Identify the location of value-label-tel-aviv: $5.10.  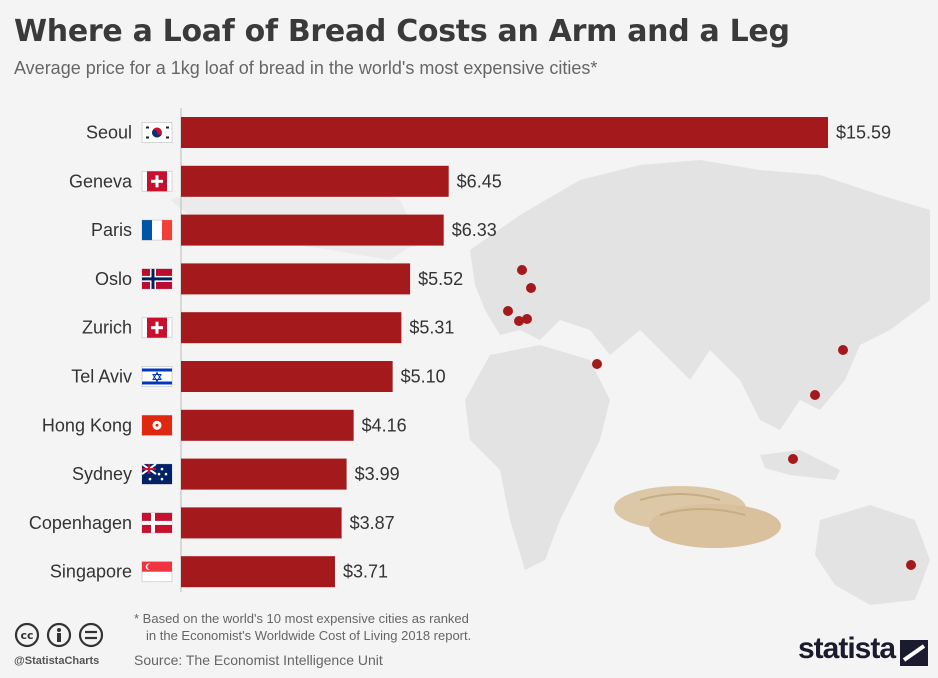
(423, 377).